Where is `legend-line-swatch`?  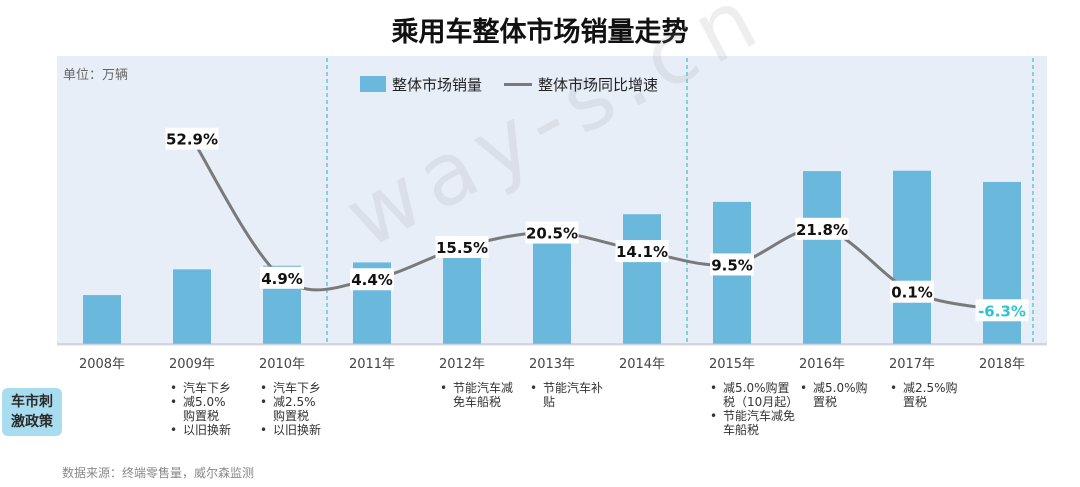 legend-line-swatch is located at coordinates (518, 84).